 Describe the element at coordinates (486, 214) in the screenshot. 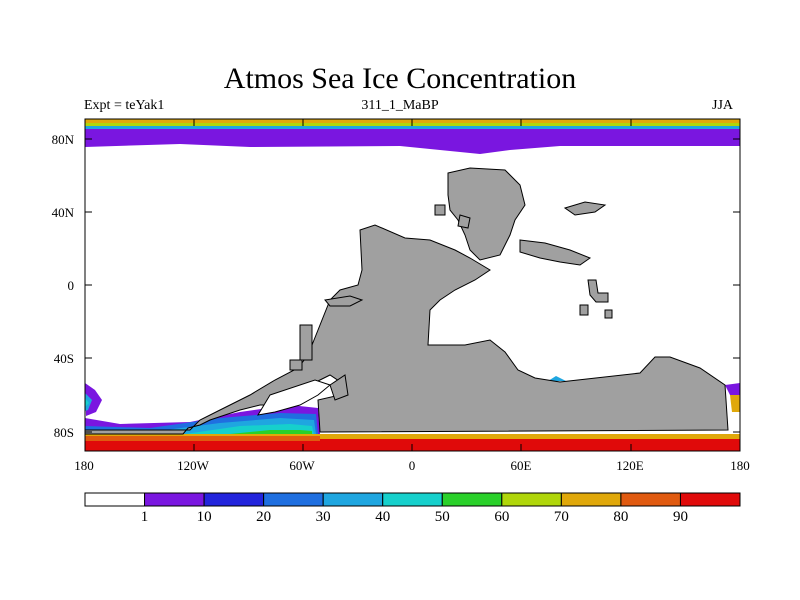

I see `land-northern-mass` at that location.